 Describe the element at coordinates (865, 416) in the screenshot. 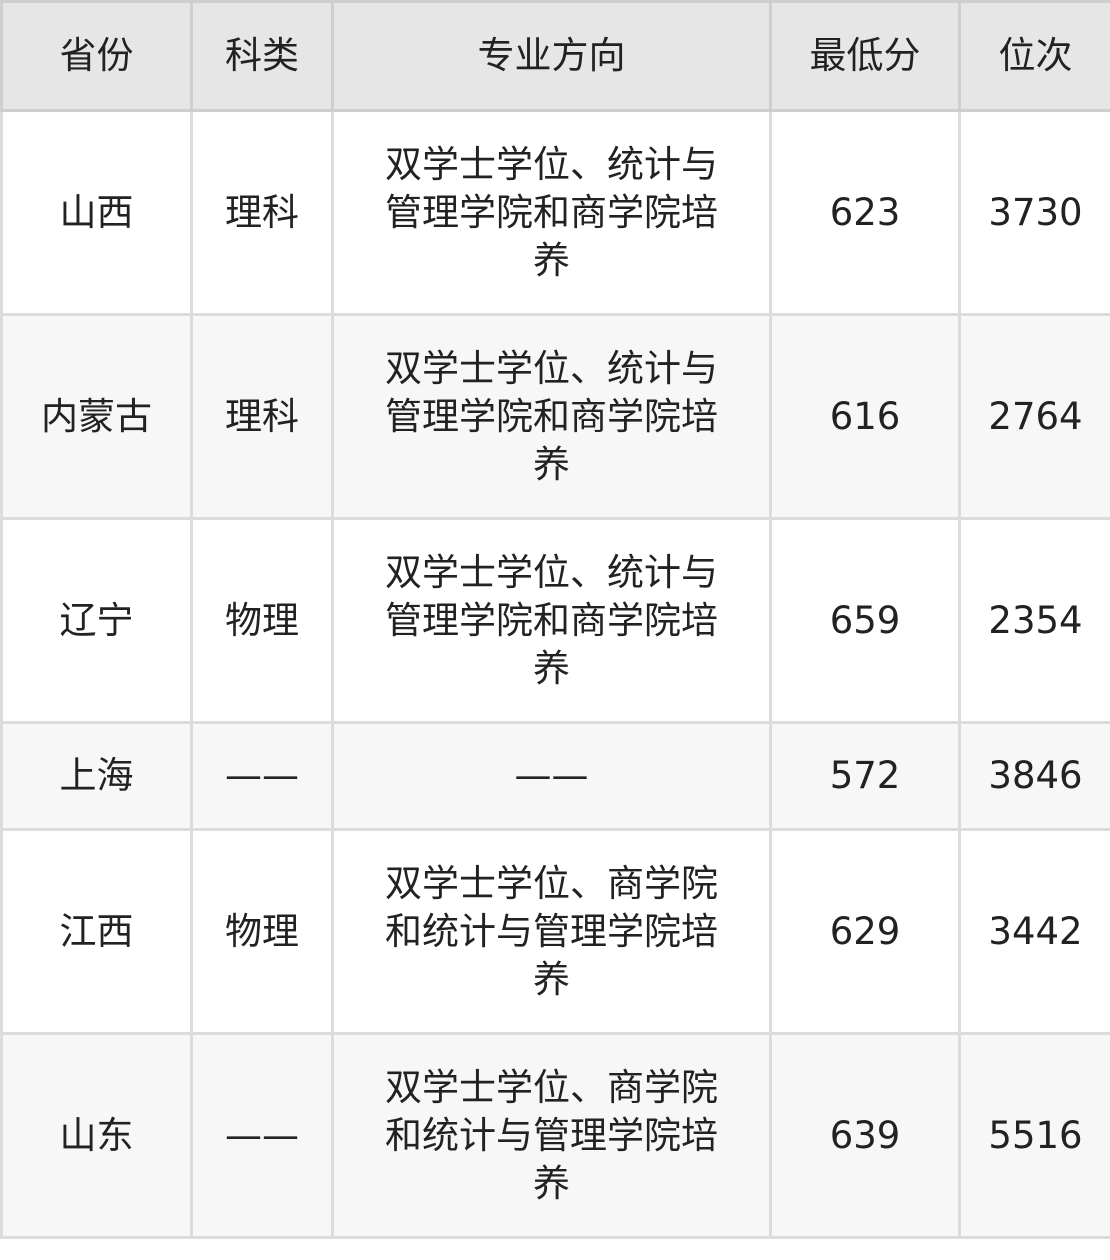

I see `min-score-cell: 616` at that location.